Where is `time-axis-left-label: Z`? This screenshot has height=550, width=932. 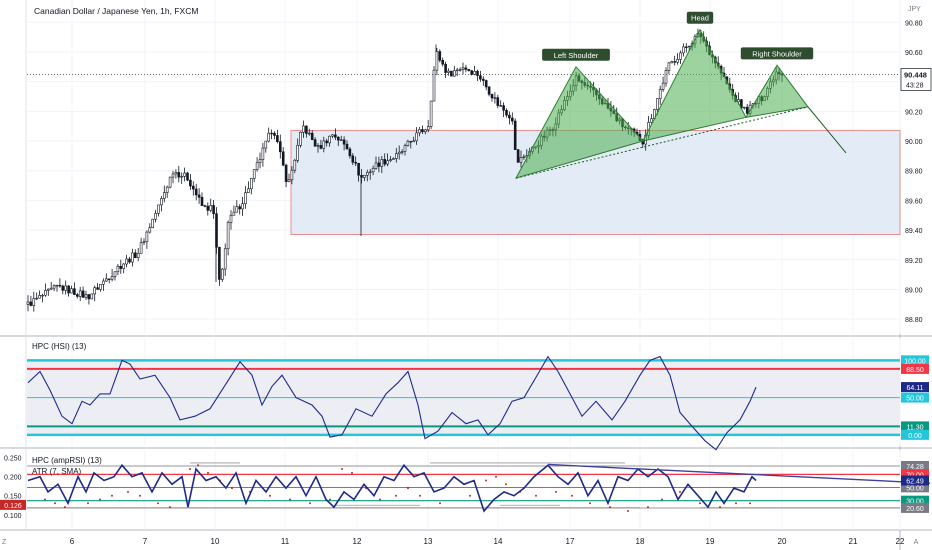 time-axis-left-label: Z is located at coordinates (4, 542).